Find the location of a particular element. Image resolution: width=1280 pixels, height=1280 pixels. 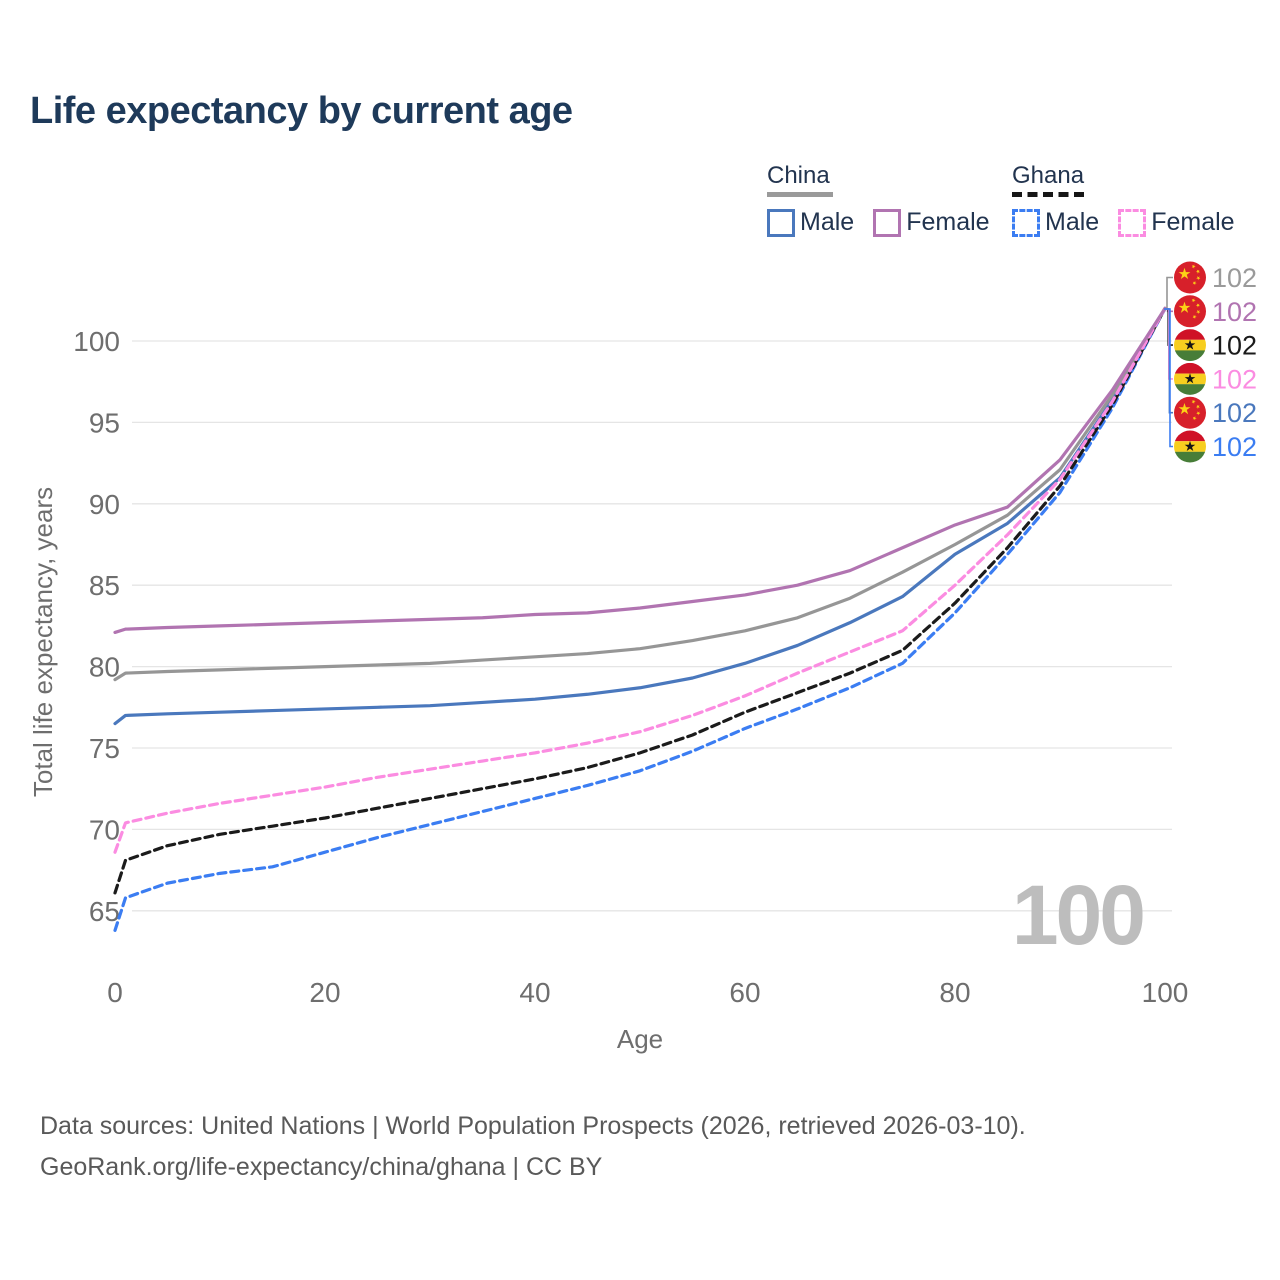

legend-item-ghana-male: Male is located at coordinates (1055, 222).